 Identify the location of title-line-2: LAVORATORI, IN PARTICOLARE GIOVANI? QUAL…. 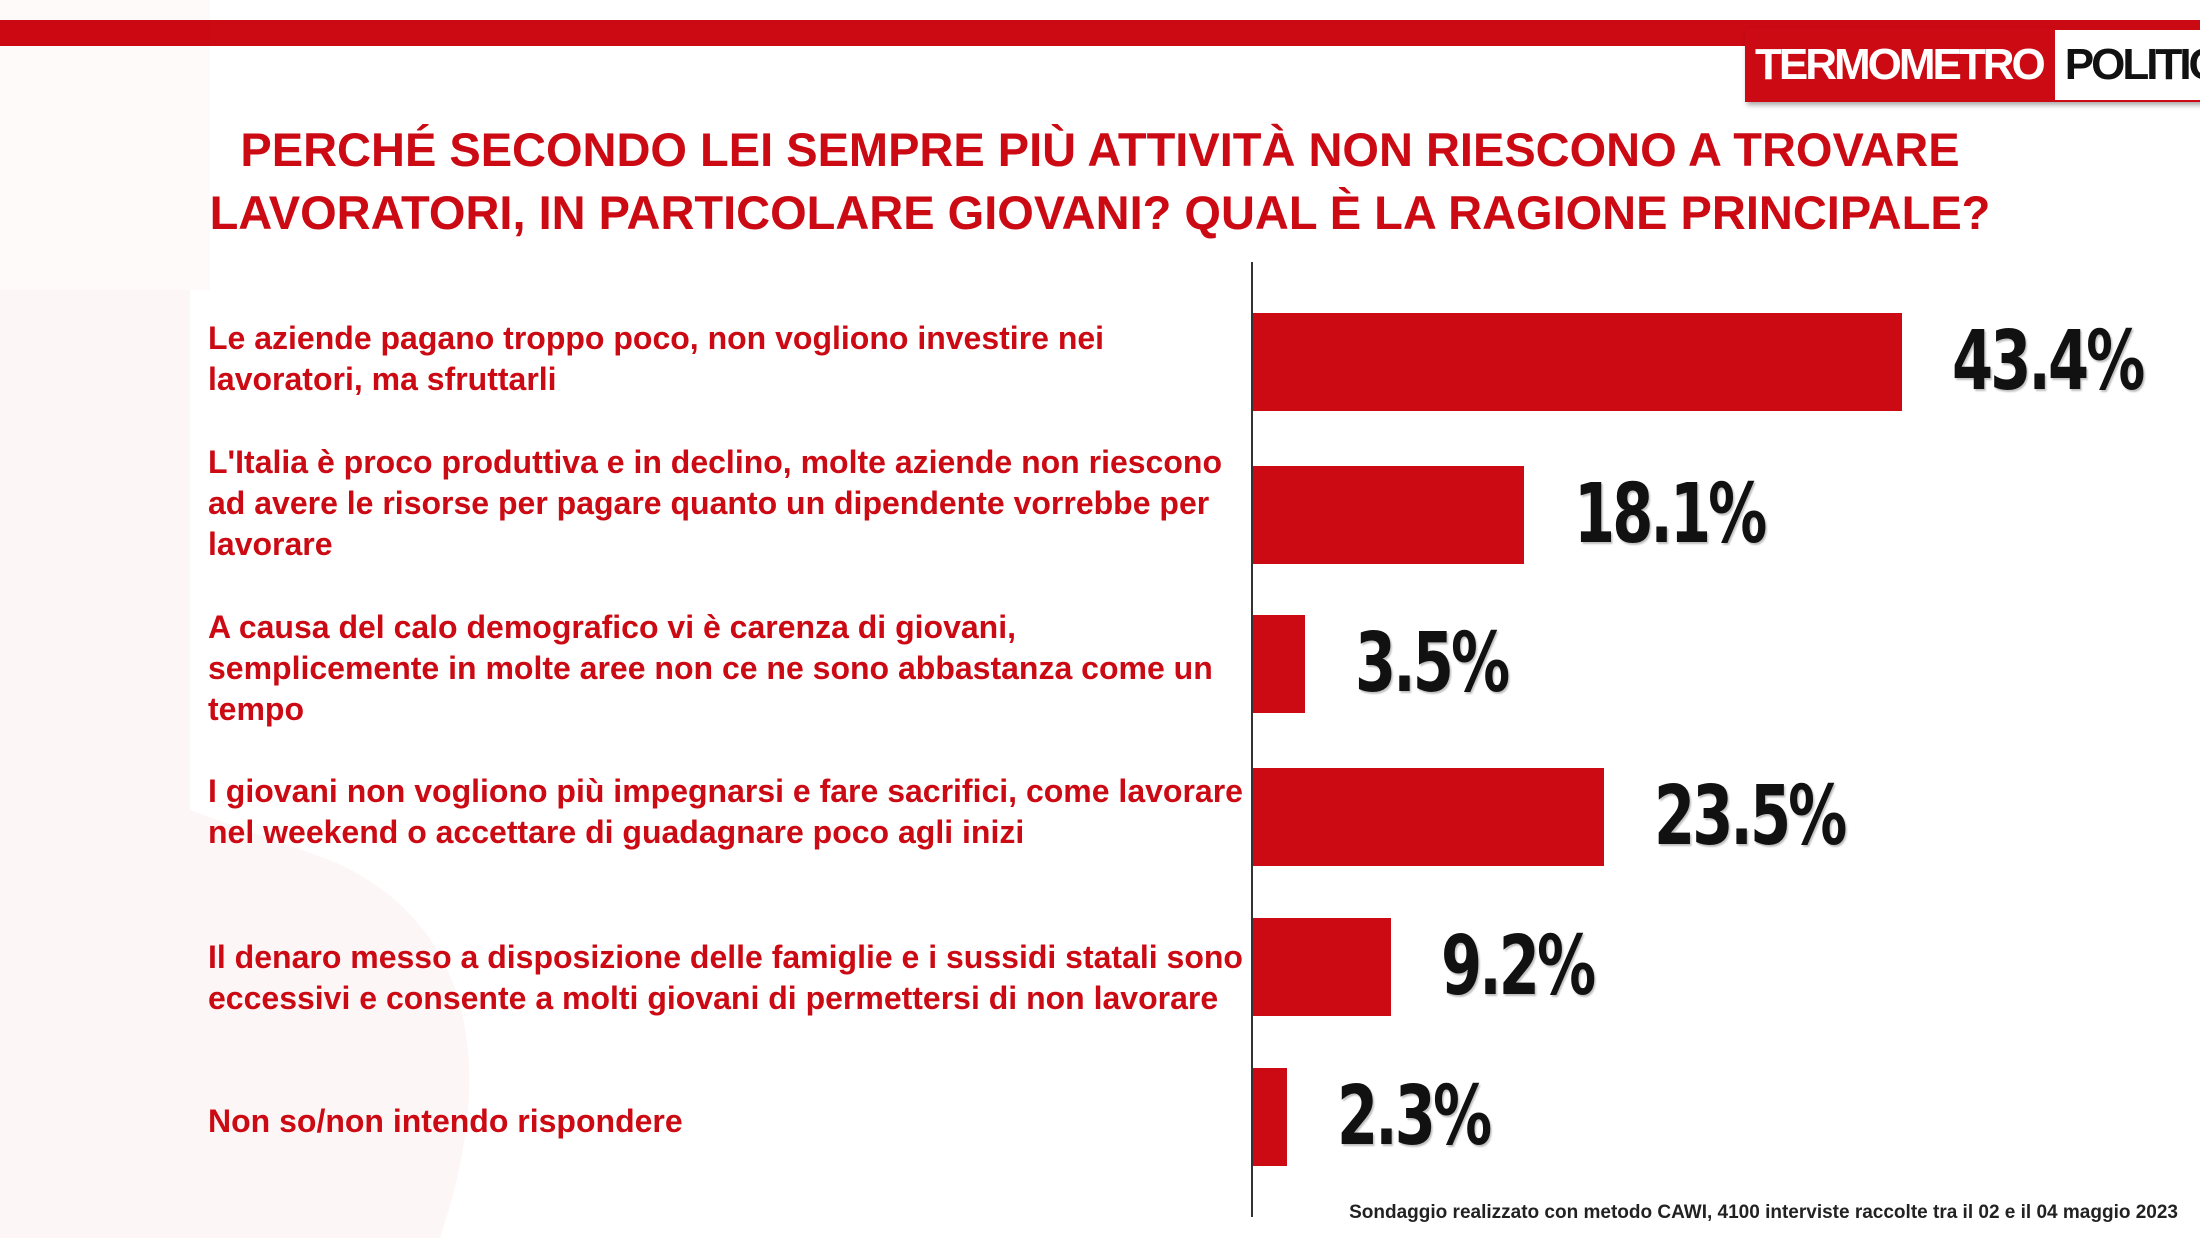
(1100, 212).